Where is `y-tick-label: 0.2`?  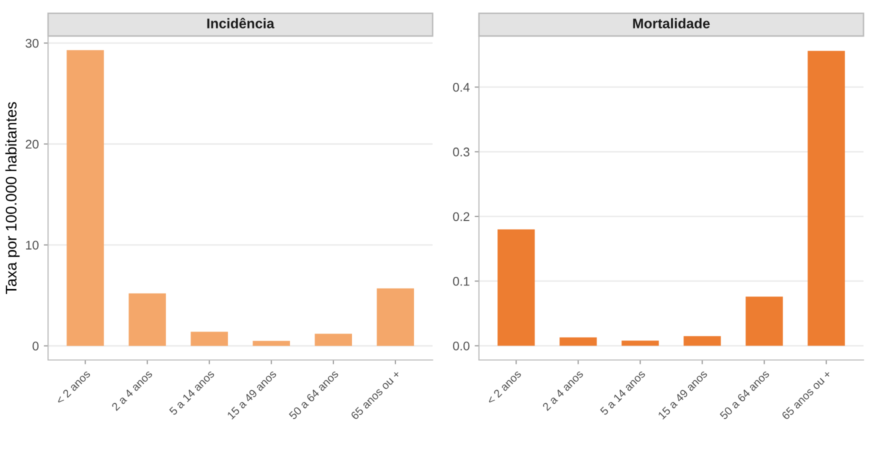
y-tick-label: 0.2 is located at coordinates (461, 217).